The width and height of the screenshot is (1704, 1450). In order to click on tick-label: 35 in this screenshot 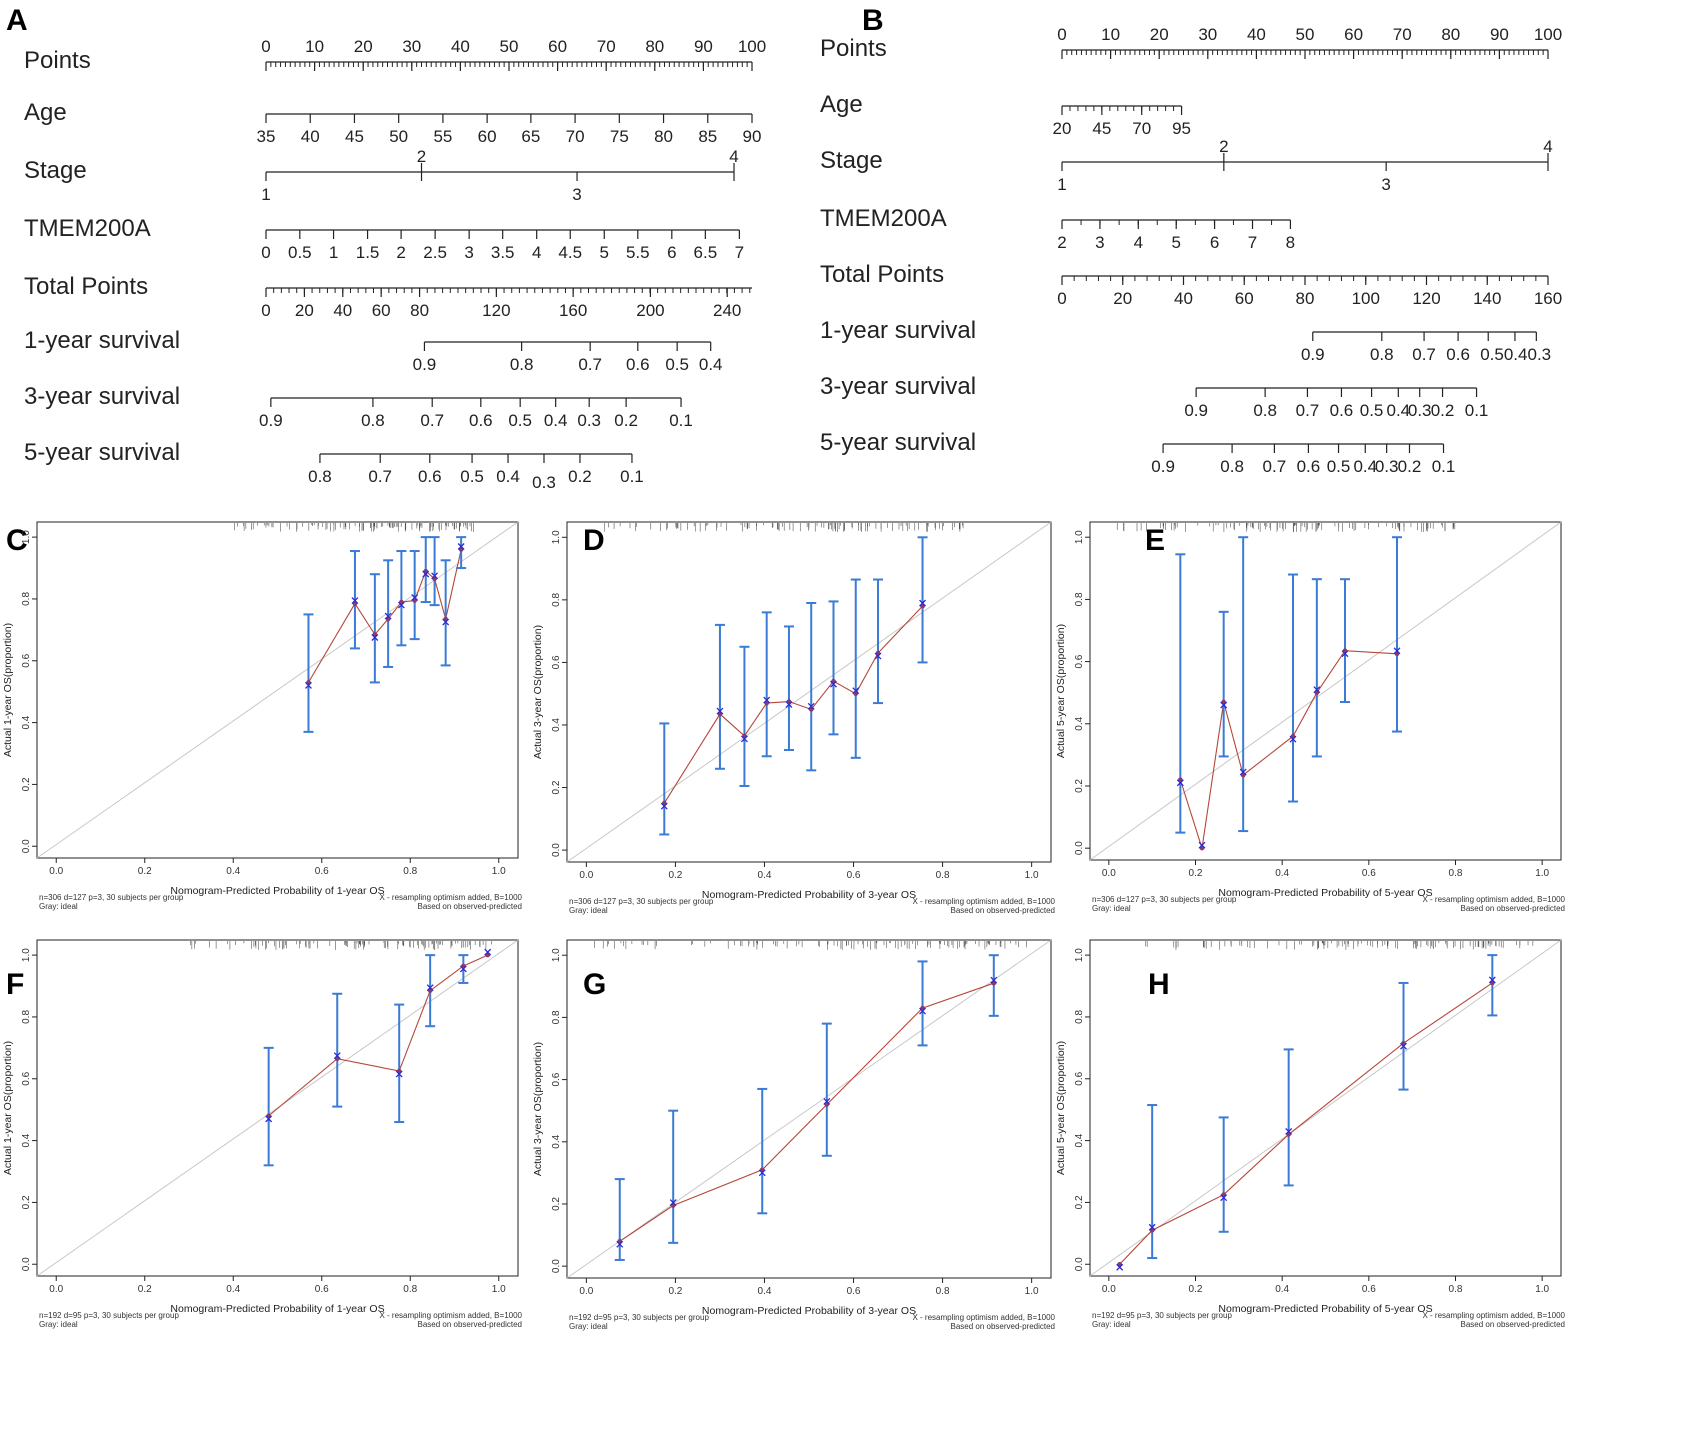, I will do `click(266, 136)`.